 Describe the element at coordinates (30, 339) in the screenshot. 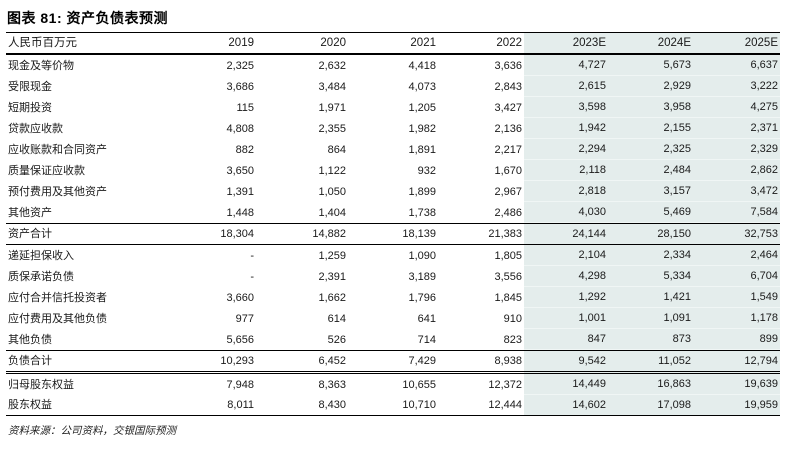

I see `row-label: 其他负债` at that location.